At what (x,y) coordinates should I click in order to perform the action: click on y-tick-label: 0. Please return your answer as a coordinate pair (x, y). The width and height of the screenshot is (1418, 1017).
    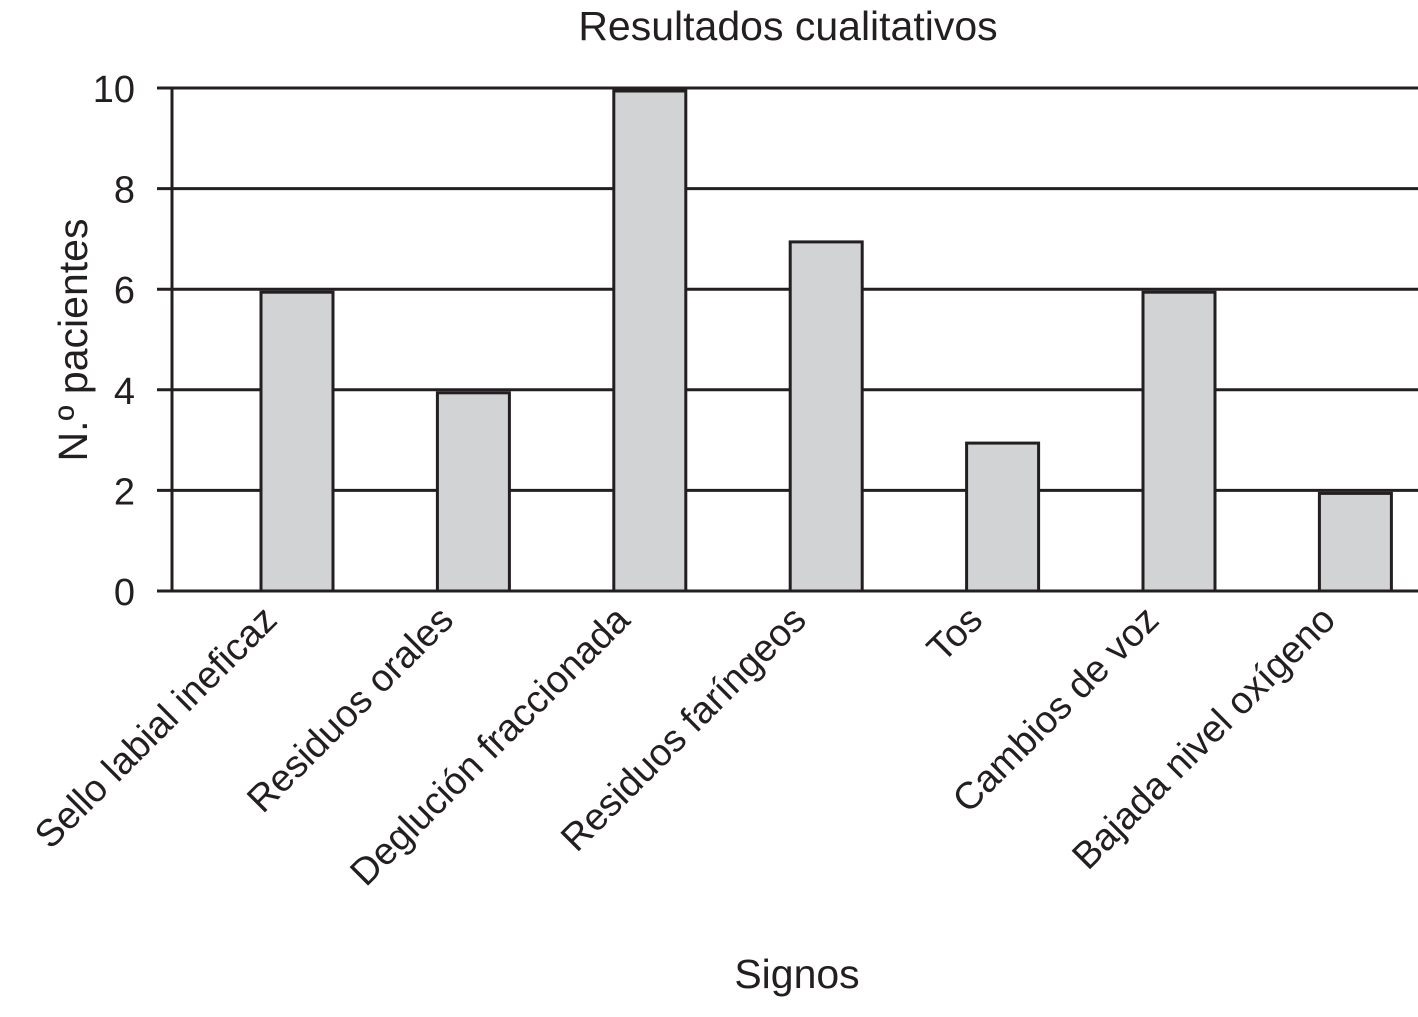
    Looking at the image, I should click on (124, 593).